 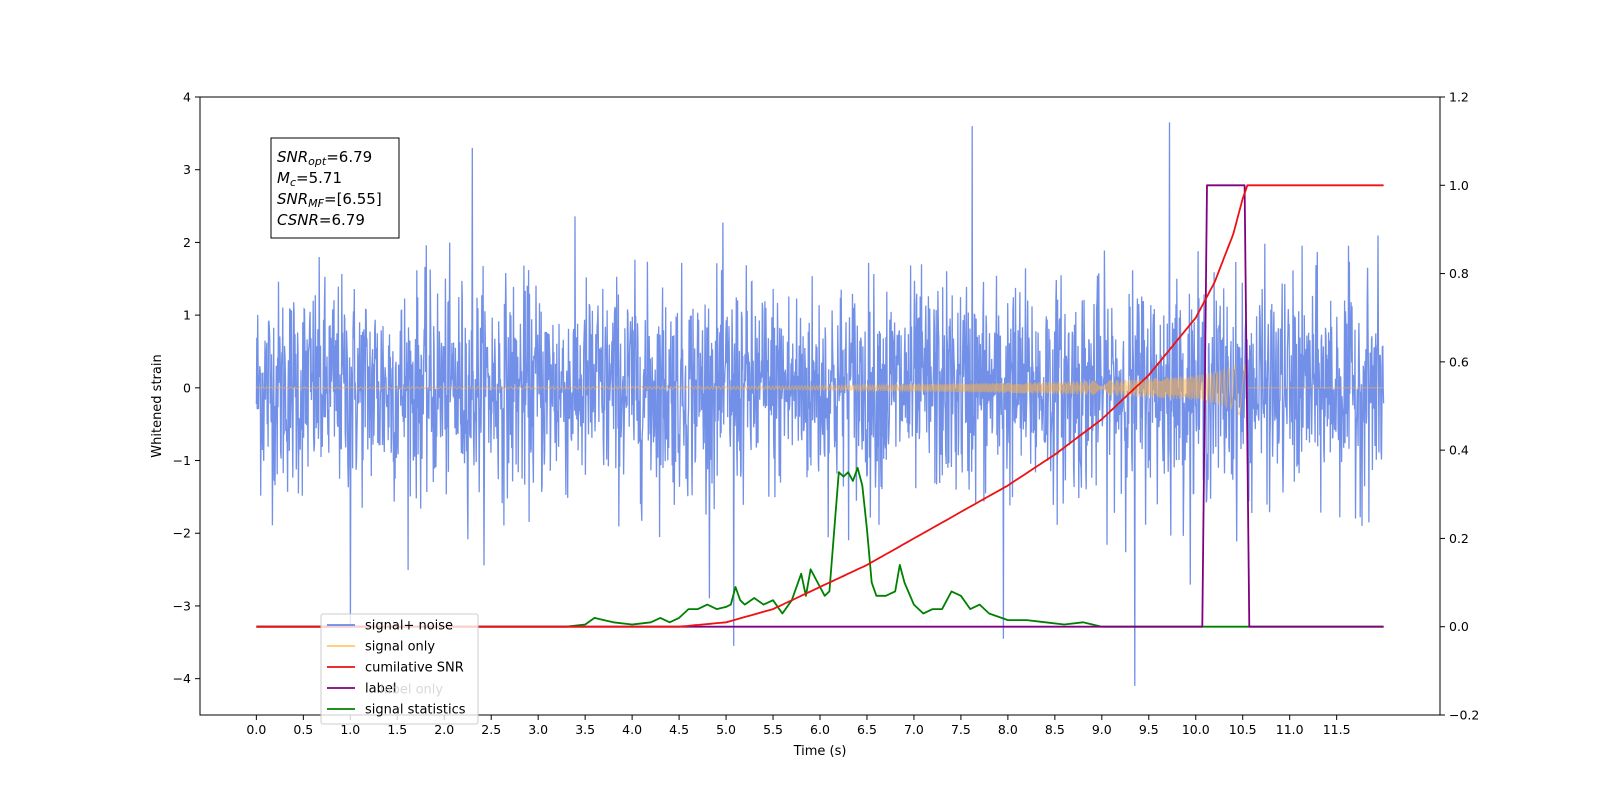 What do you see at coordinates (350, 729) in the screenshot?
I see `x-tick-label: 1.0` at bounding box center [350, 729].